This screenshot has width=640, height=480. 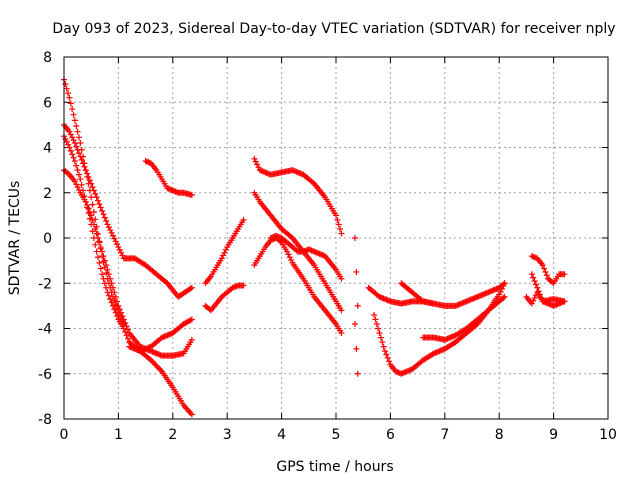 What do you see at coordinates (390, 435) in the screenshot?
I see `x-tick-label: 6` at bounding box center [390, 435].